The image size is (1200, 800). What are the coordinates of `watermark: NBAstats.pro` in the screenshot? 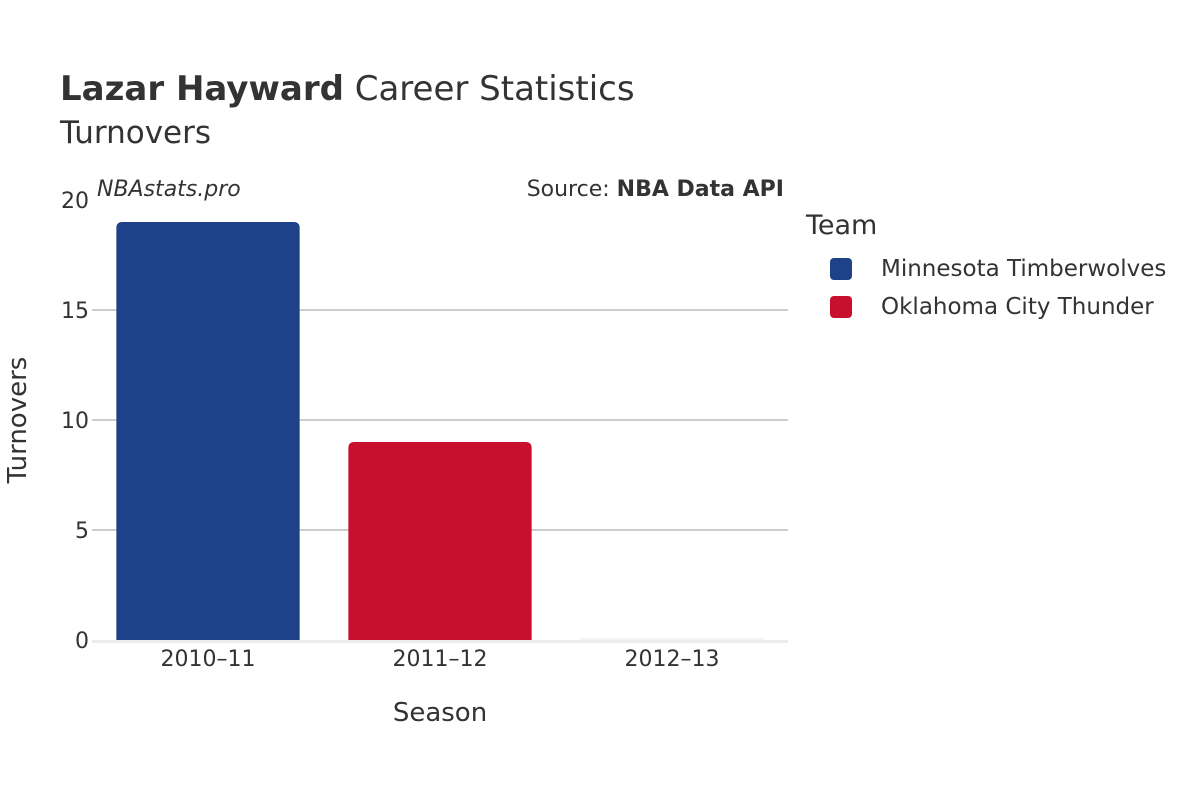 It's located at (169, 189).